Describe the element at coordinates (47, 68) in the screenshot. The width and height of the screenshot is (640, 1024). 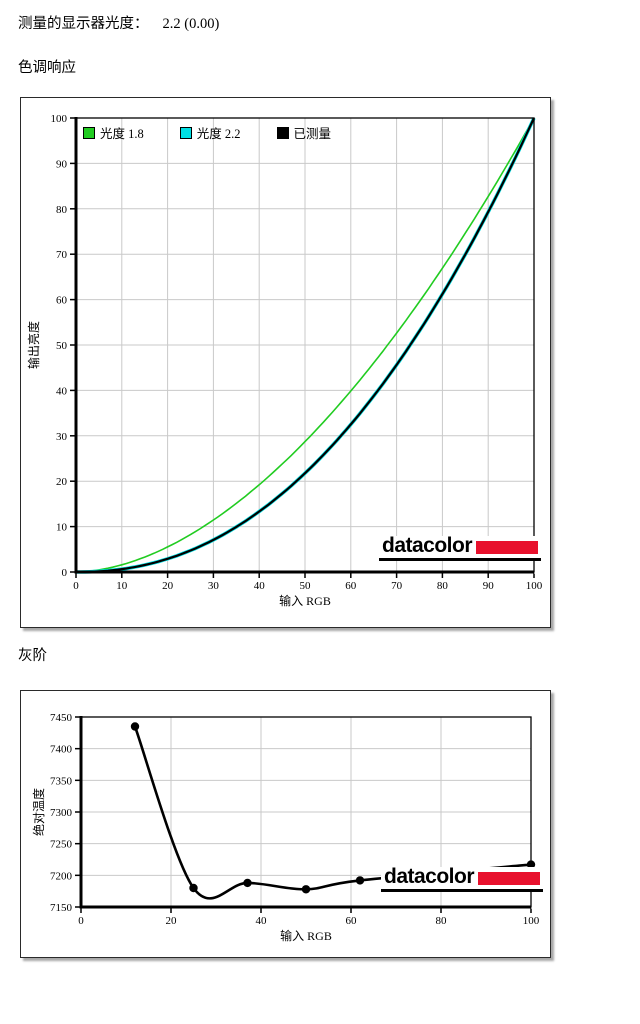
I see `section-title-tone-response: 色调响应` at that location.